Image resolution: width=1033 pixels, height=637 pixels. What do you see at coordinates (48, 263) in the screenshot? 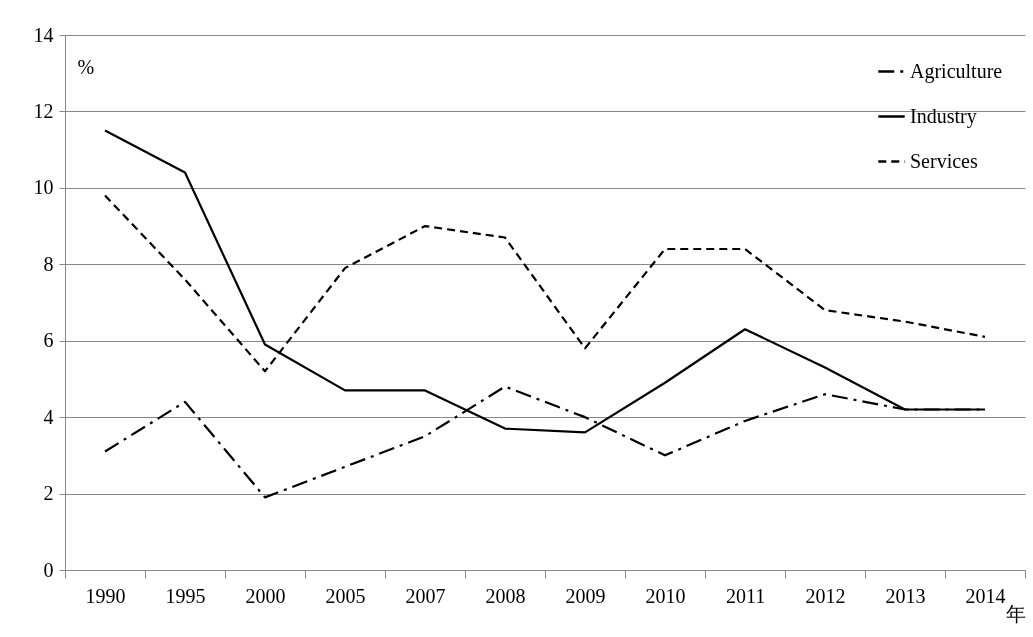
I see `y-tick-label: 8` at bounding box center [48, 263].